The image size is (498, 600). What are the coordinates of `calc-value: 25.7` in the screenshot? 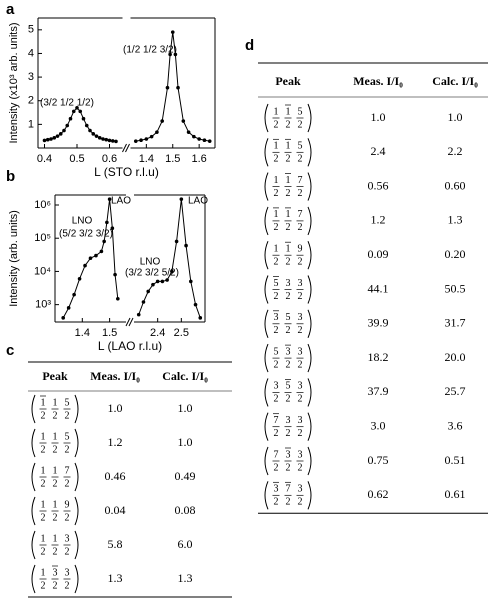 It's located at (455, 391).